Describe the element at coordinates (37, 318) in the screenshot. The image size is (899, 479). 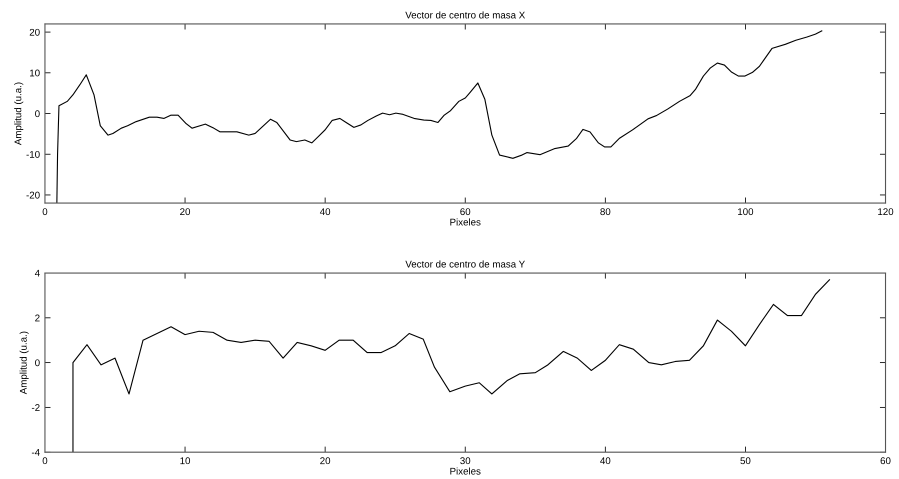
I see `y-tick-label: 2` at that location.